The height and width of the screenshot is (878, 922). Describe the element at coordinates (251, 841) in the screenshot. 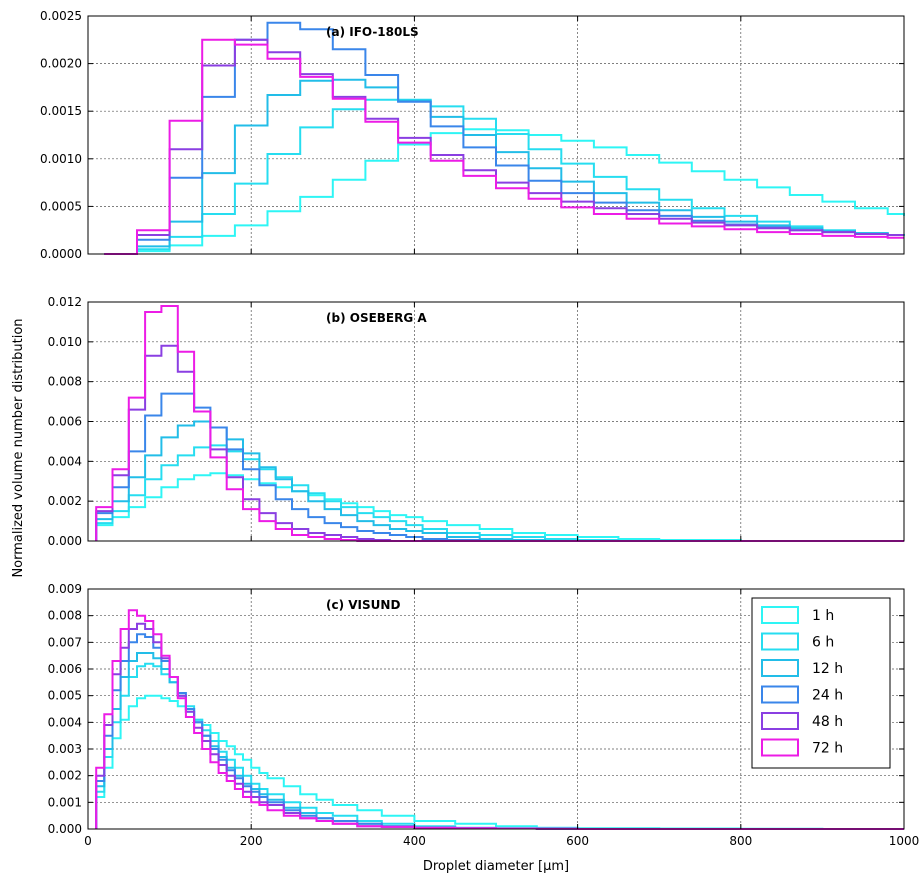

I see `x-tick-label: 200` at that location.